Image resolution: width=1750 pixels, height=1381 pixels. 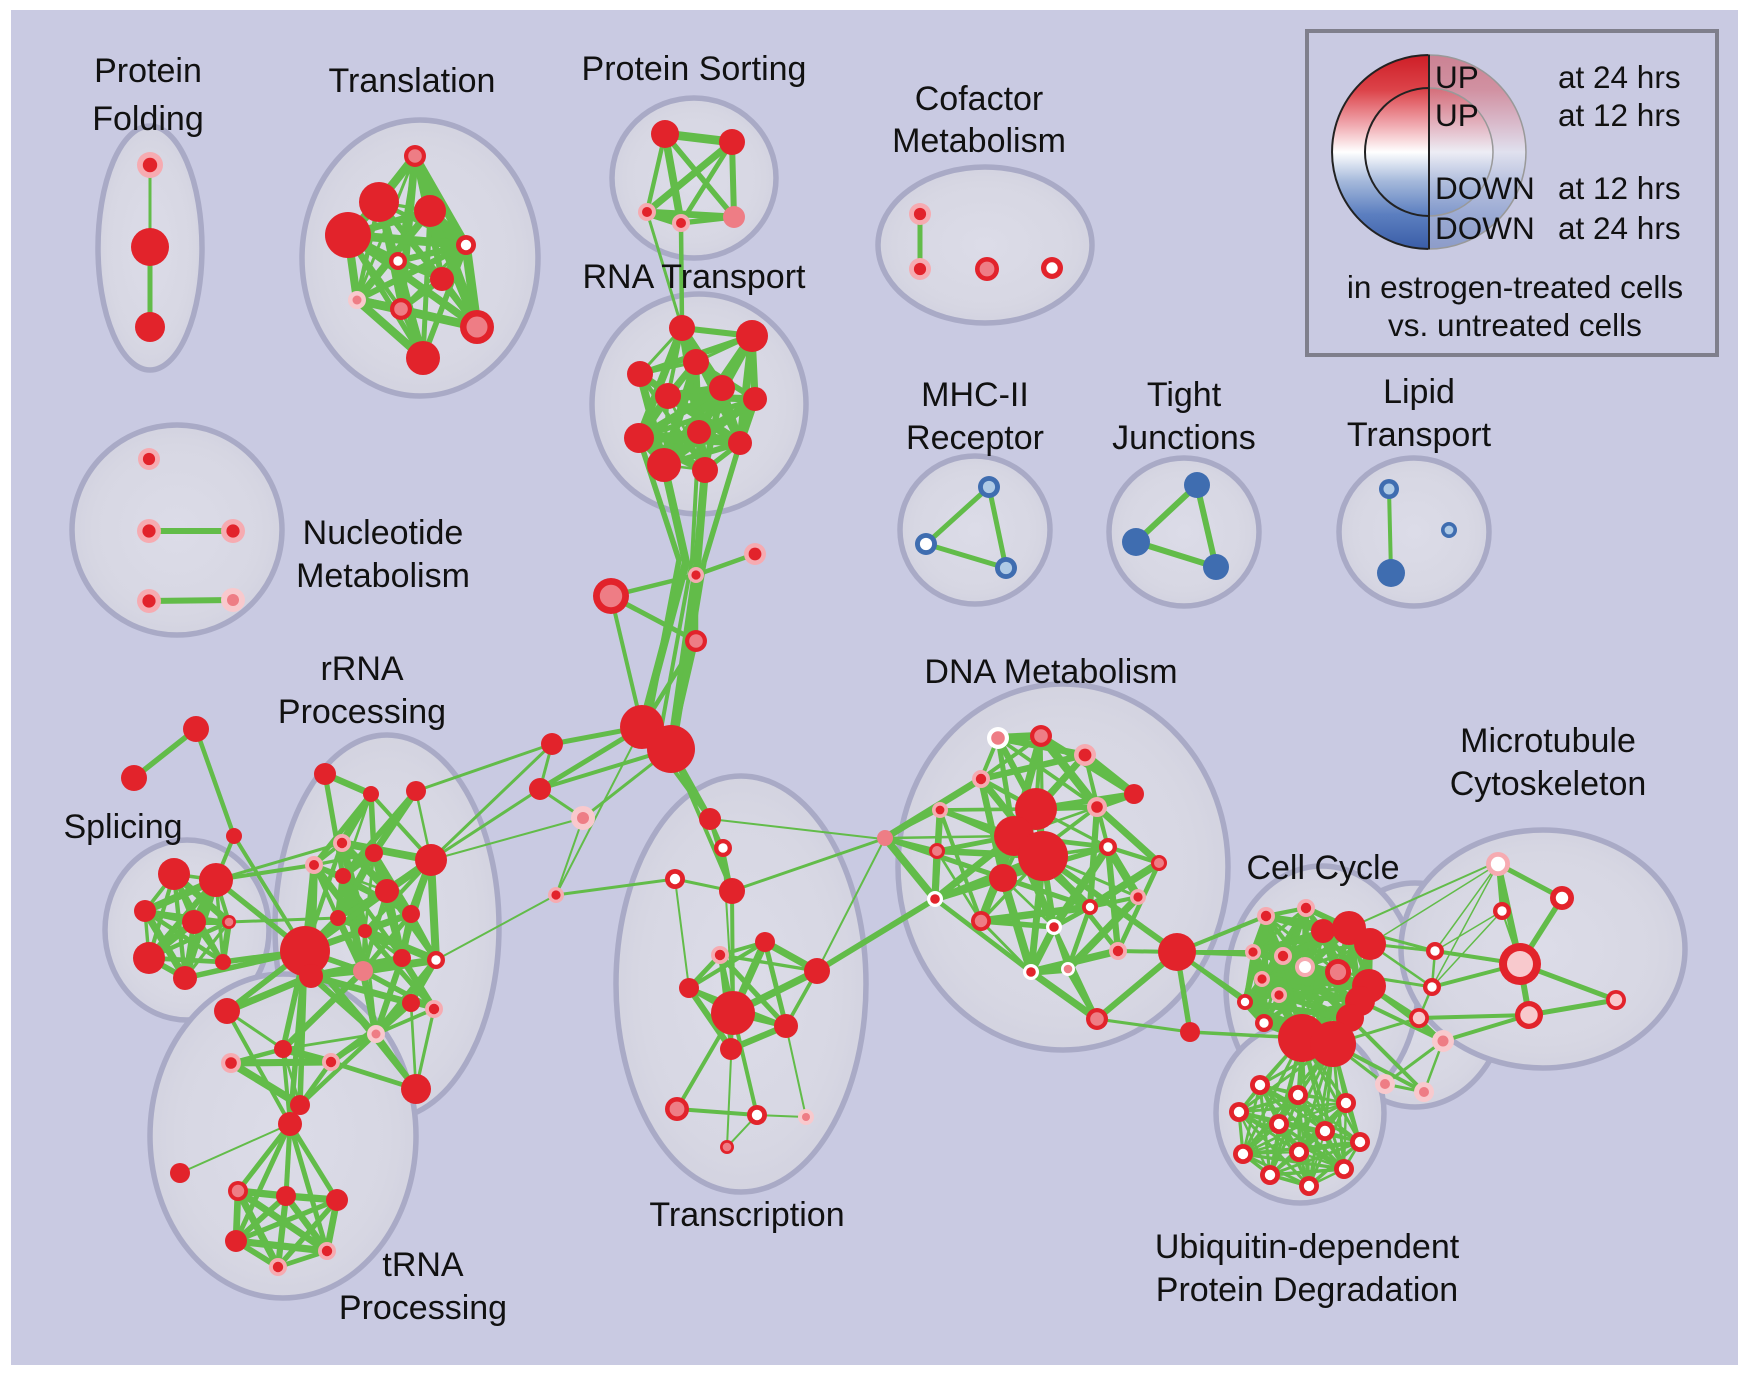 I want to click on svg-text: Protein, so click(x=148, y=71).